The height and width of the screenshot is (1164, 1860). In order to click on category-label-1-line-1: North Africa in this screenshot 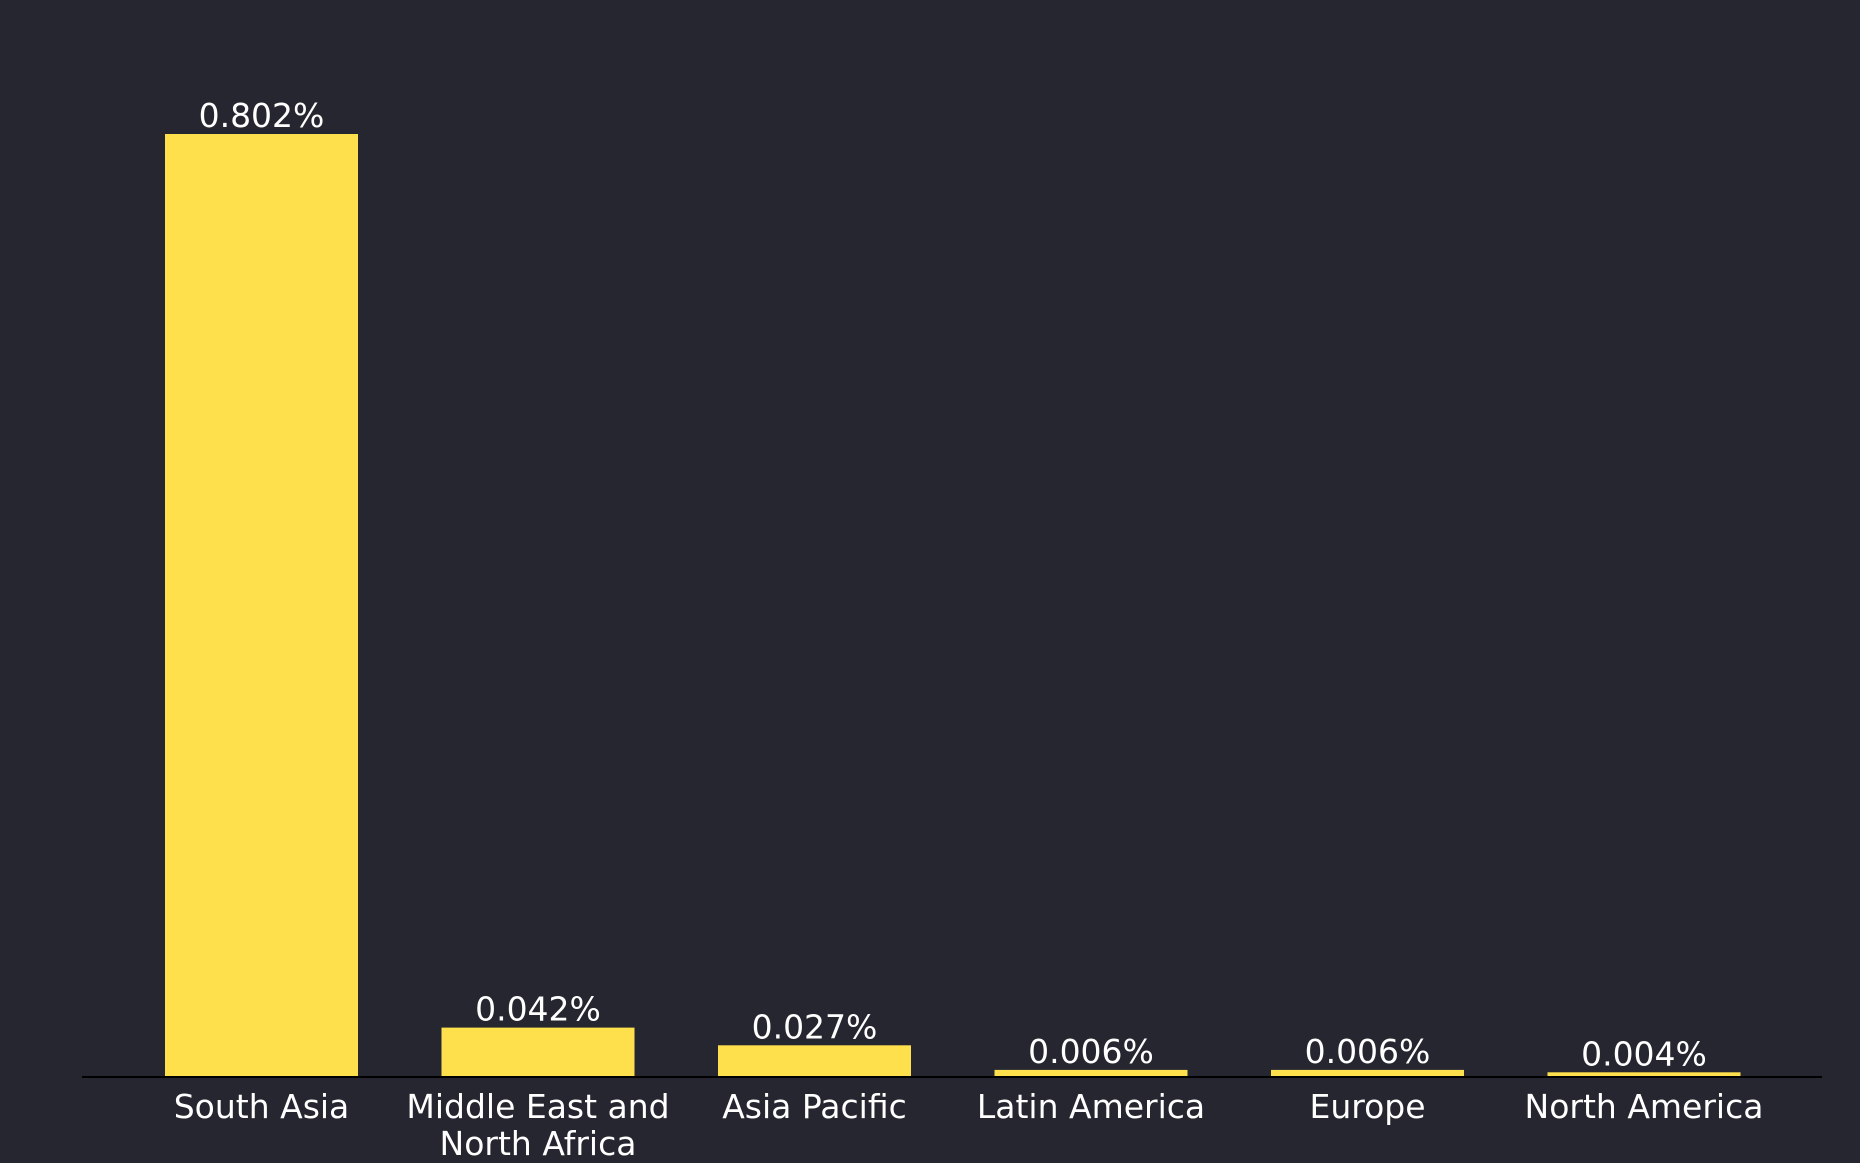, I will do `click(538, 1143)`.